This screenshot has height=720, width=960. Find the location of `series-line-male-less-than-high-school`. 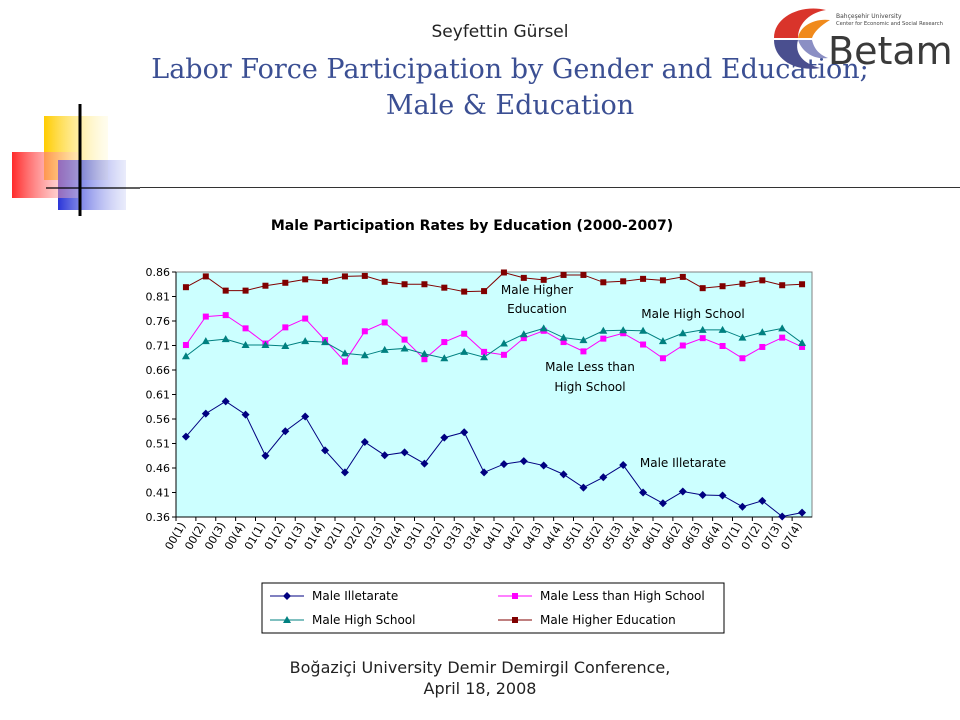

series-line-male-less-than-high-school is located at coordinates (494, 338).